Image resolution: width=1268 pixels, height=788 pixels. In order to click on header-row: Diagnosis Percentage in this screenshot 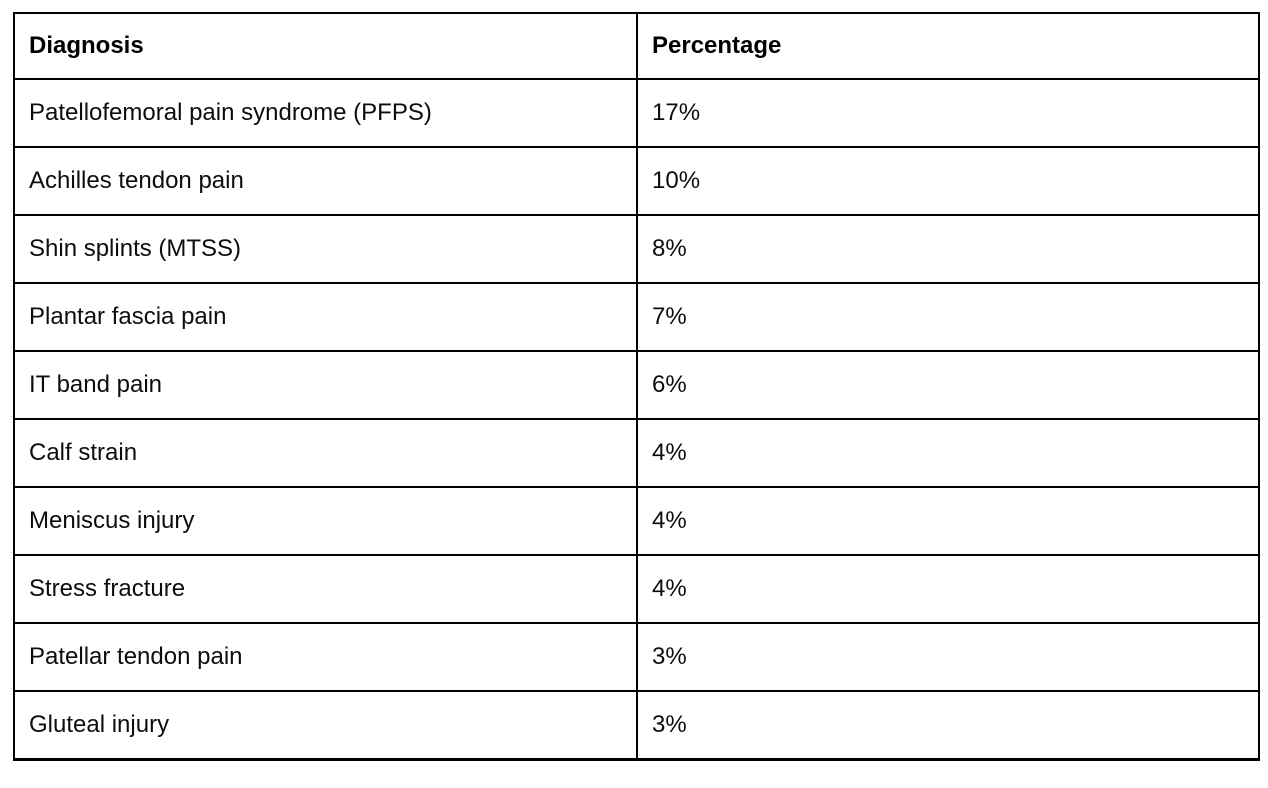, I will do `click(636, 46)`.